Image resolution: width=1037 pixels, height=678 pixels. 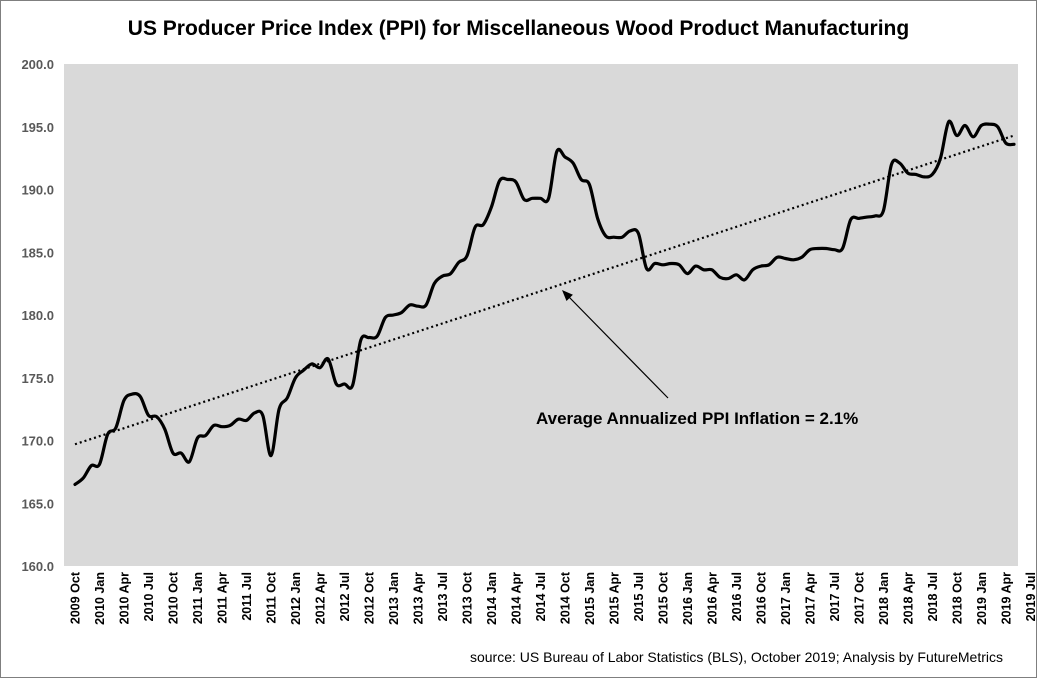 What do you see at coordinates (37, 127) in the screenshot?
I see `y-tick-label: 195.0` at bounding box center [37, 127].